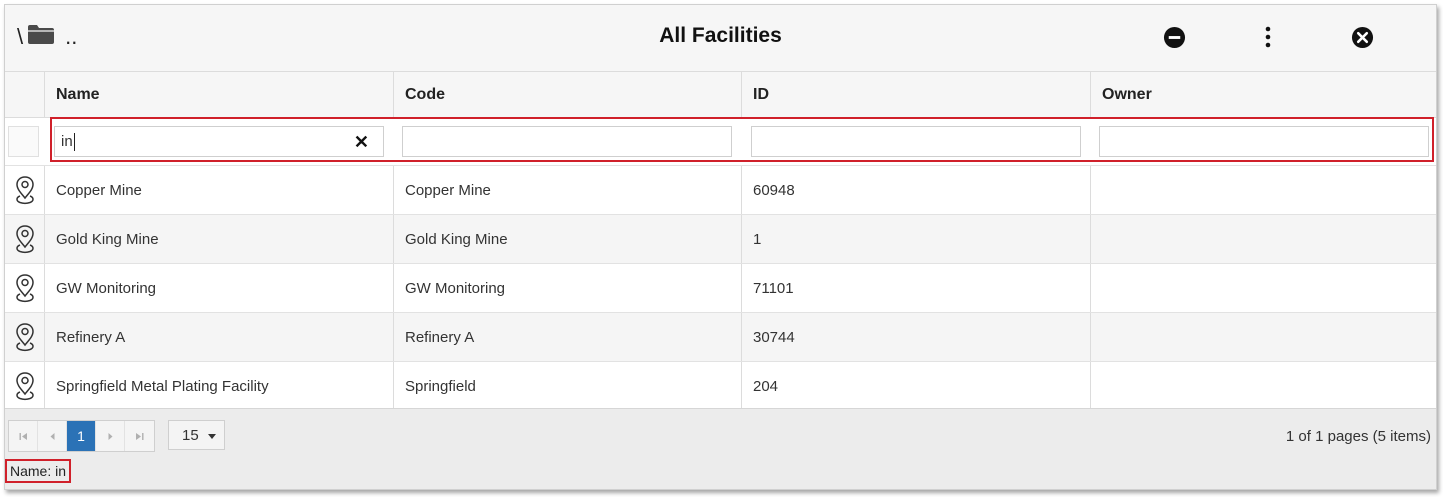  I want to click on window-title: All Facilities, so click(720, 35).